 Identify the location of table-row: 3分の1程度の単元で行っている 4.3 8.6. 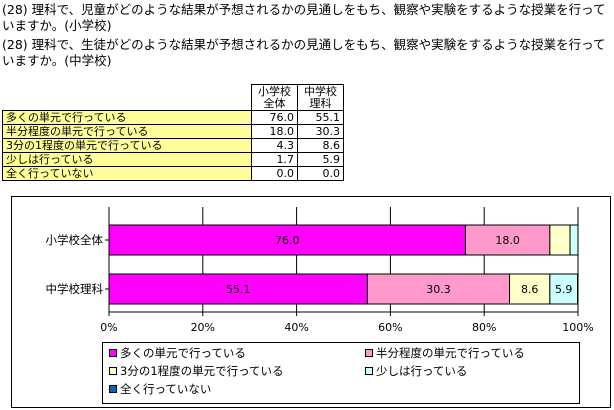
(173, 145).